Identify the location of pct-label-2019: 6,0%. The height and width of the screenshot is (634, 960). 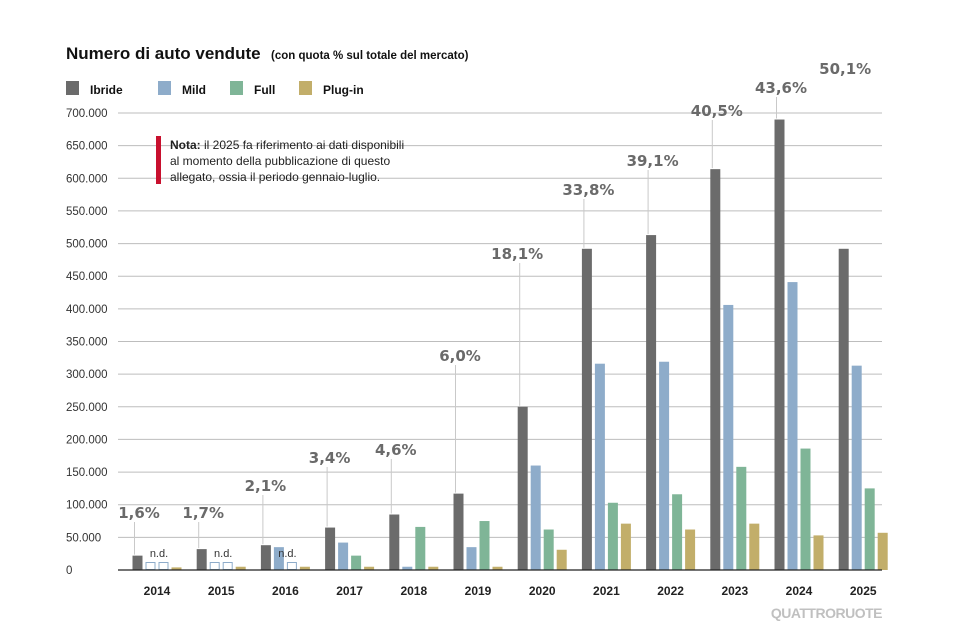
(460, 356).